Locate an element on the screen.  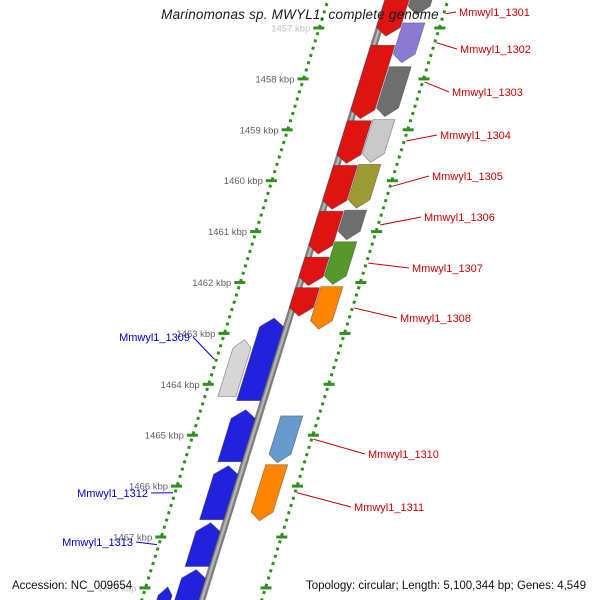
ruler-tick-label: 1462 kbp is located at coordinates (211, 283).